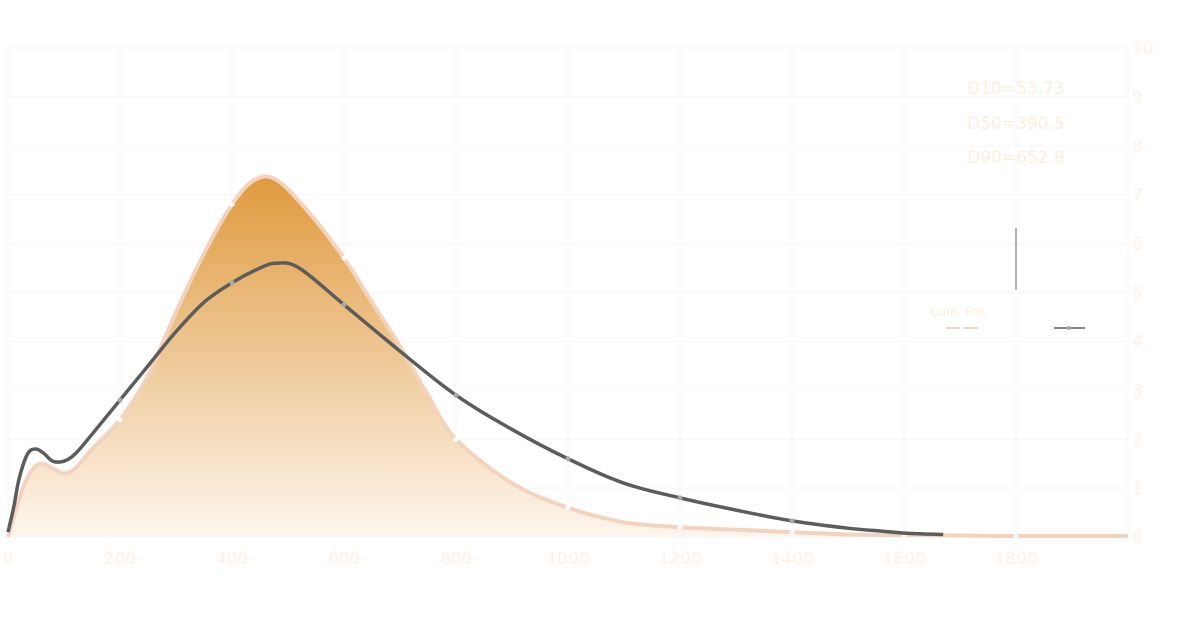 Image resolution: width=1200 pixels, height=621 pixels. What do you see at coordinates (1069, 328) in the screenshot?
I see `legend-swatch-line` at bounding box center [1069, 328].